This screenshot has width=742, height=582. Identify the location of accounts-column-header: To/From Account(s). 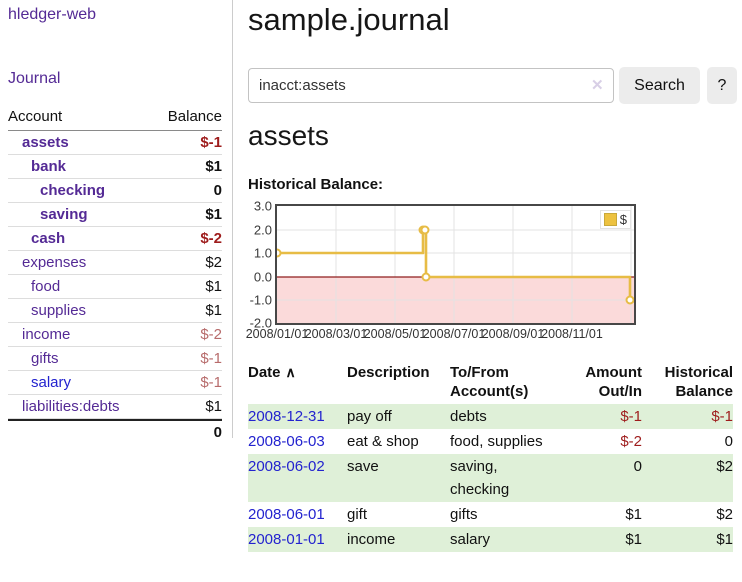
(489, 382).